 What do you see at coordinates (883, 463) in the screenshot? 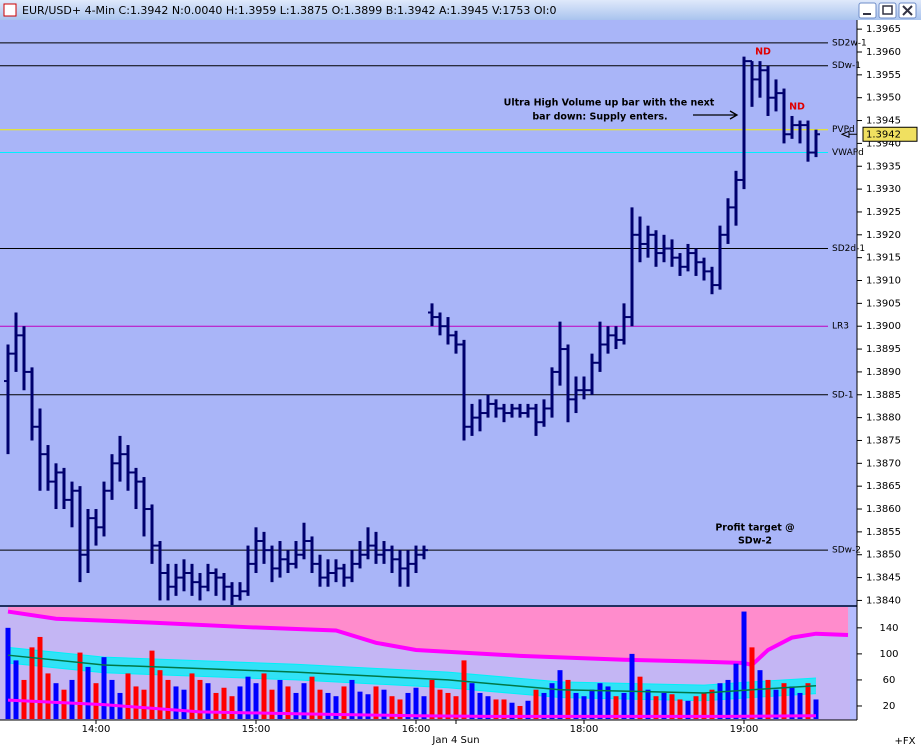
I see `y-tick-label: 1.3870` at bounding box center [883, 463].